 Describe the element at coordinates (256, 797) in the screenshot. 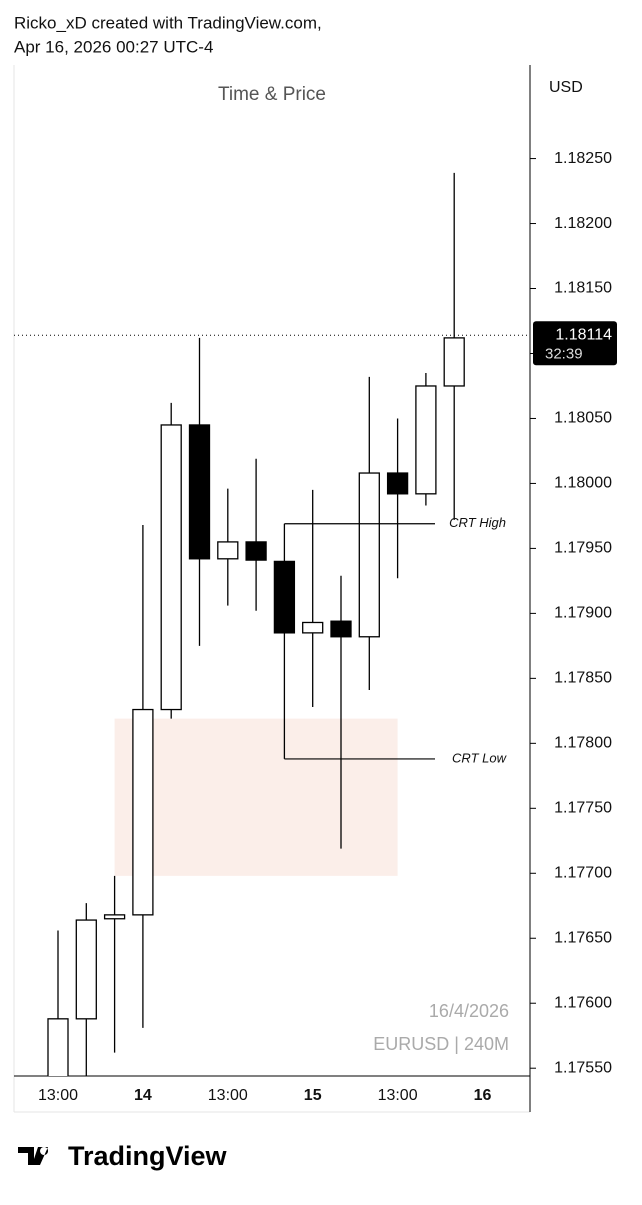

I see `zone` at that location.